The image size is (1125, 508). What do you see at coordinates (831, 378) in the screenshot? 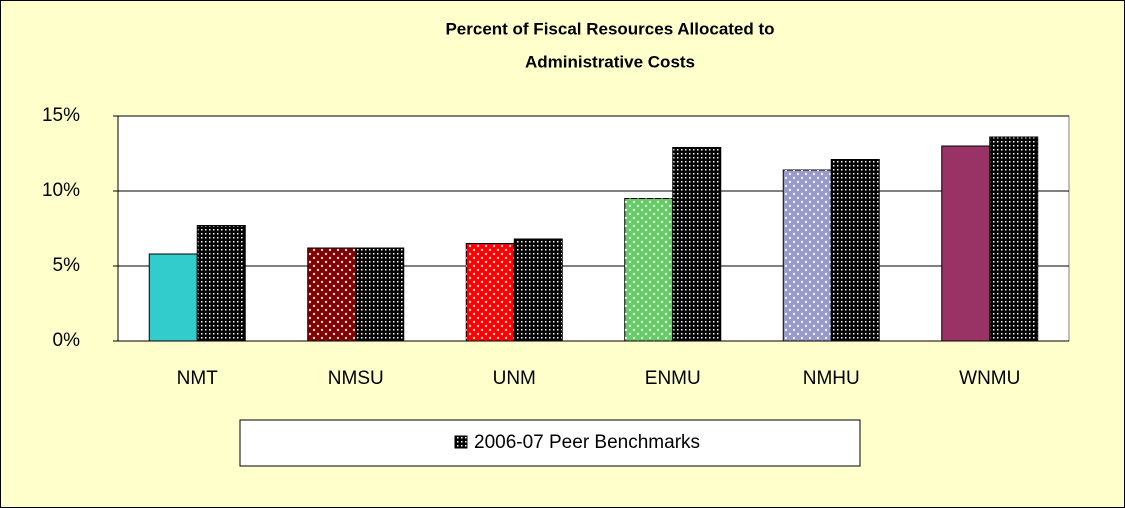
I see `x-tick-label: NMHU` at bounding box center [831, 378].